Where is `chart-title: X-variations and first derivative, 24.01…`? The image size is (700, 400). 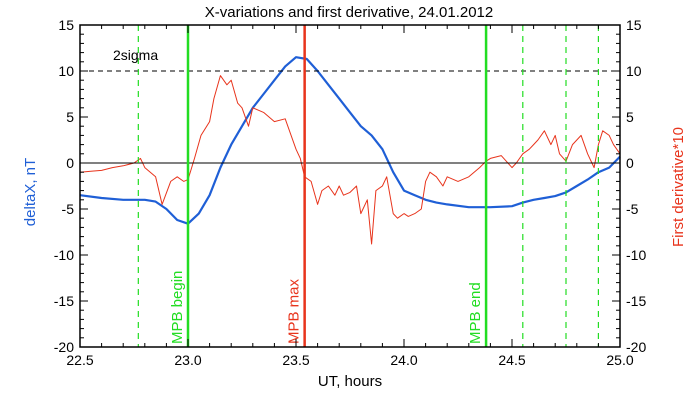
chart-title: X-variations and first derivative, 24.01… is located at coordinates (349, 12).